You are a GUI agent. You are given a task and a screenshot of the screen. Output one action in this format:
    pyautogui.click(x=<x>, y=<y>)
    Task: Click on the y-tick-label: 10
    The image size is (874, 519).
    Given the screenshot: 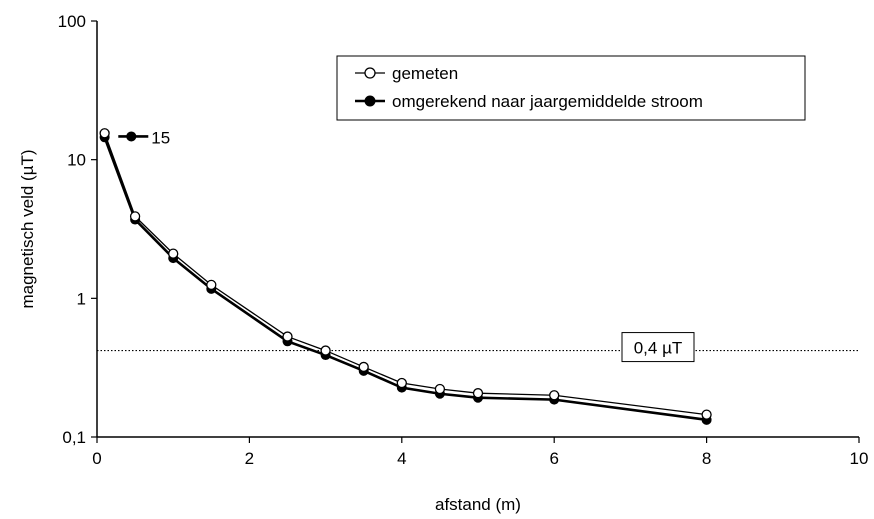 What is the action you would take?
    pyautogui.click(x=76, y=160)
    